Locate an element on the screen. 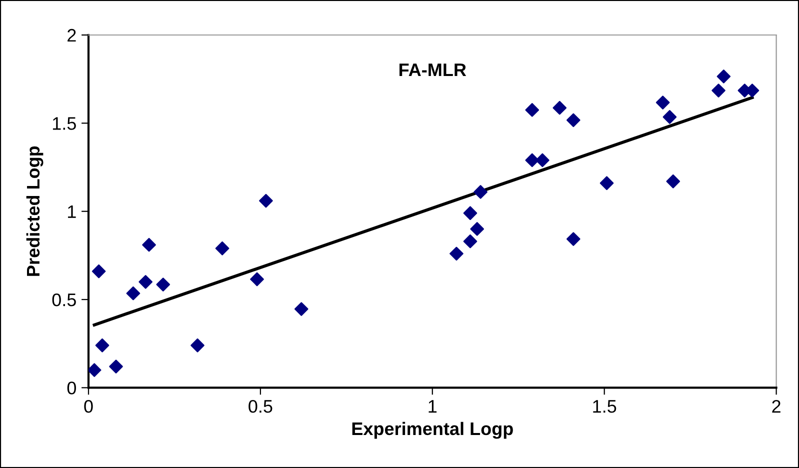 This screenshot has height=468, width=799. x-tick-label: 0 is located at coordinates (88, 406).